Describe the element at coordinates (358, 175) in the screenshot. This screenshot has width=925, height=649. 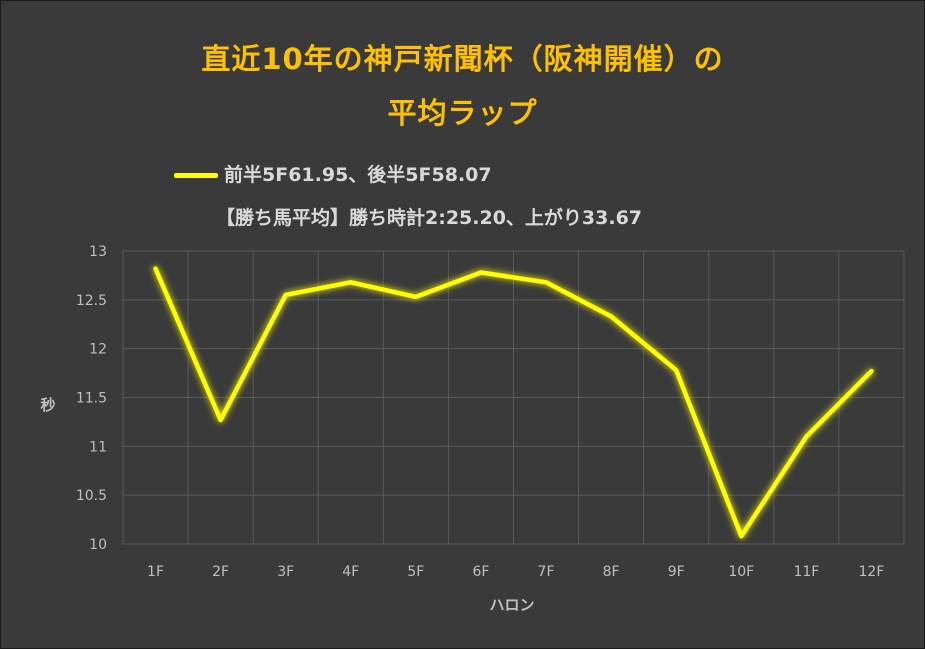
I see `legend-text-1: 前半5F61.95、後半5F58.07` at that location.